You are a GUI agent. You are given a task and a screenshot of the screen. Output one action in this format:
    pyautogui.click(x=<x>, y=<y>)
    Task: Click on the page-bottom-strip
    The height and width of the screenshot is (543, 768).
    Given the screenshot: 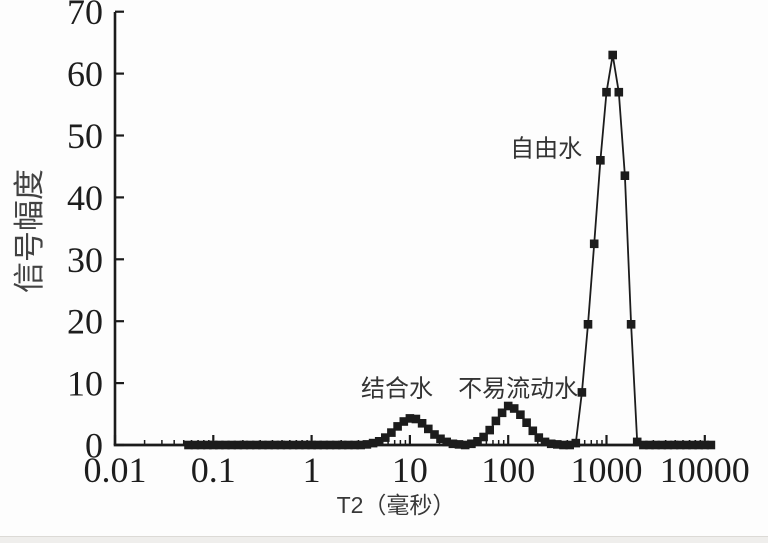 What is the action you would take?
    pyautogui.click(x=384, y=540)
    